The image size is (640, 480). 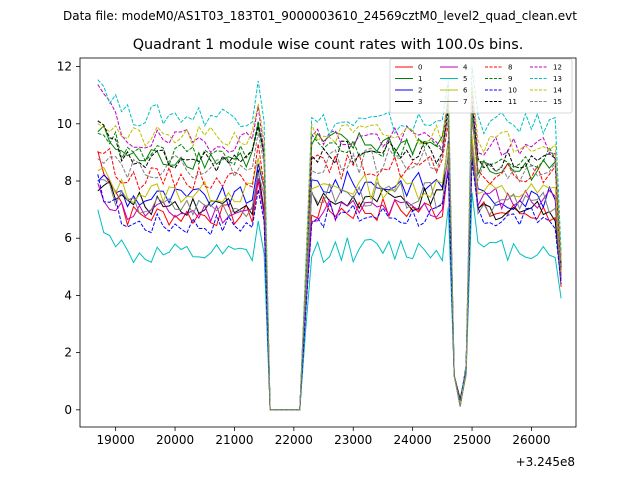 What do you see at coordinates (420, 102) in the screenshot?
I see `legend-label-3: 3` at bounding box center [420, 102].